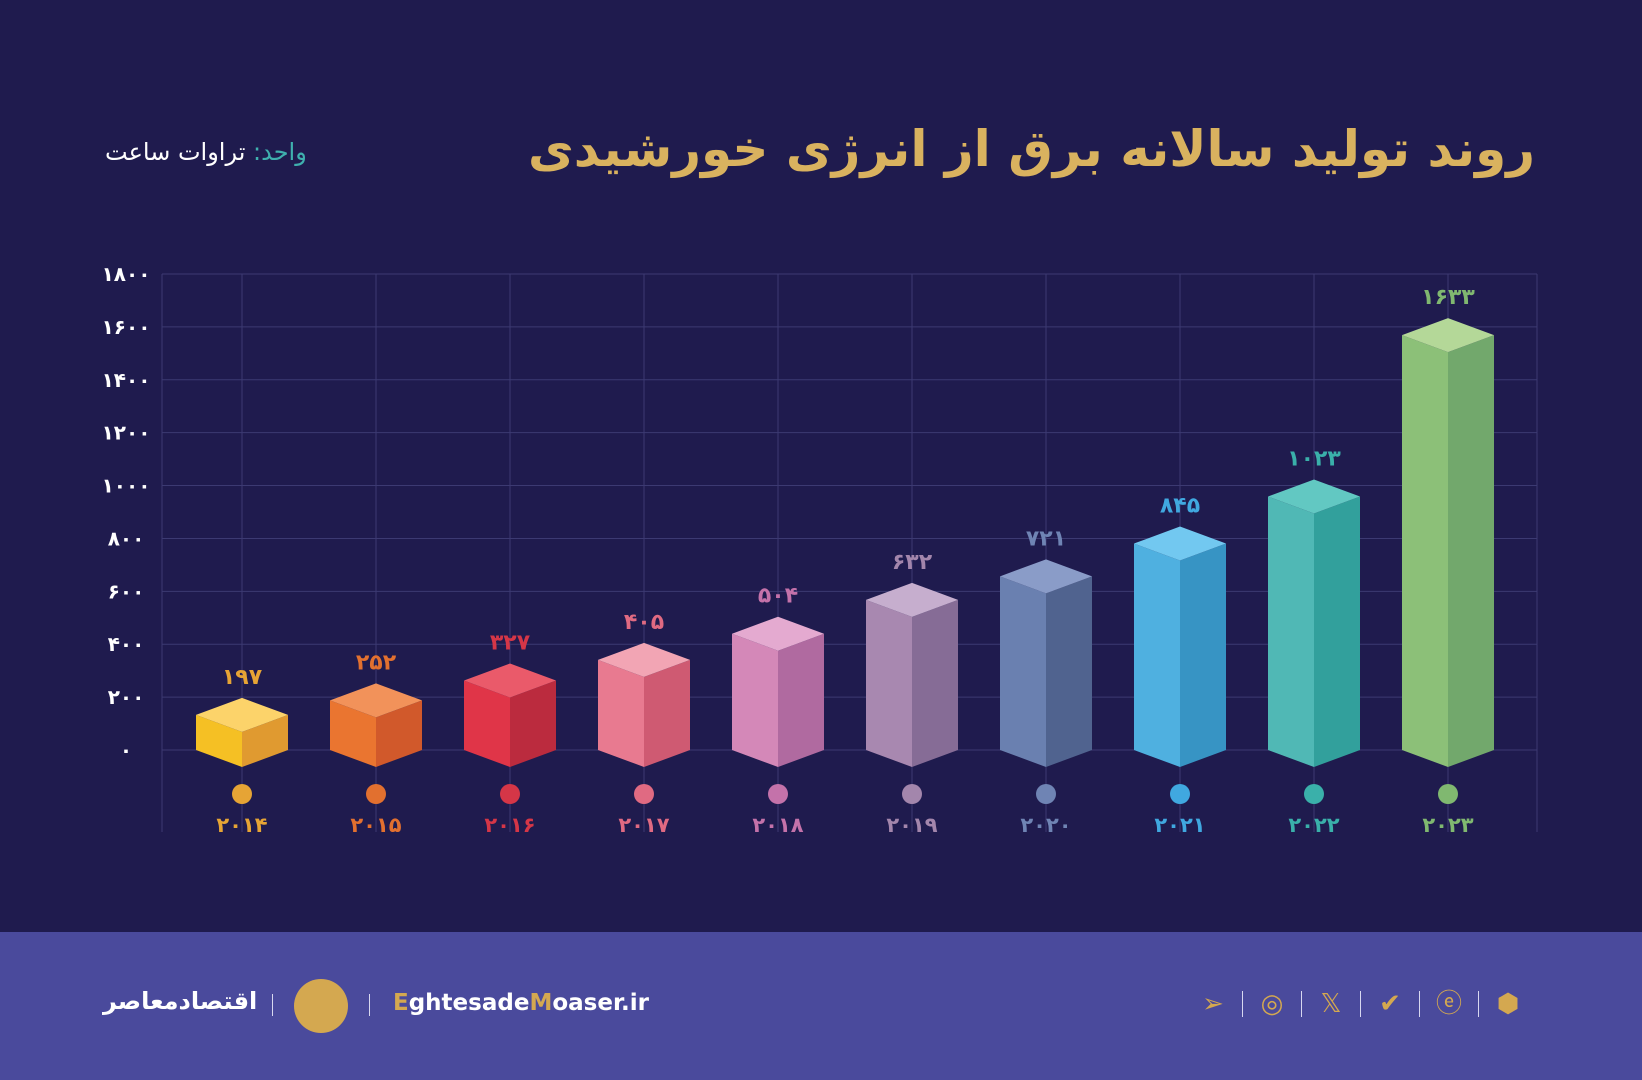 The width and height of the screenshot is (1642, 1080). I want to click on y-tick-label: ۰, so click(126, 750).